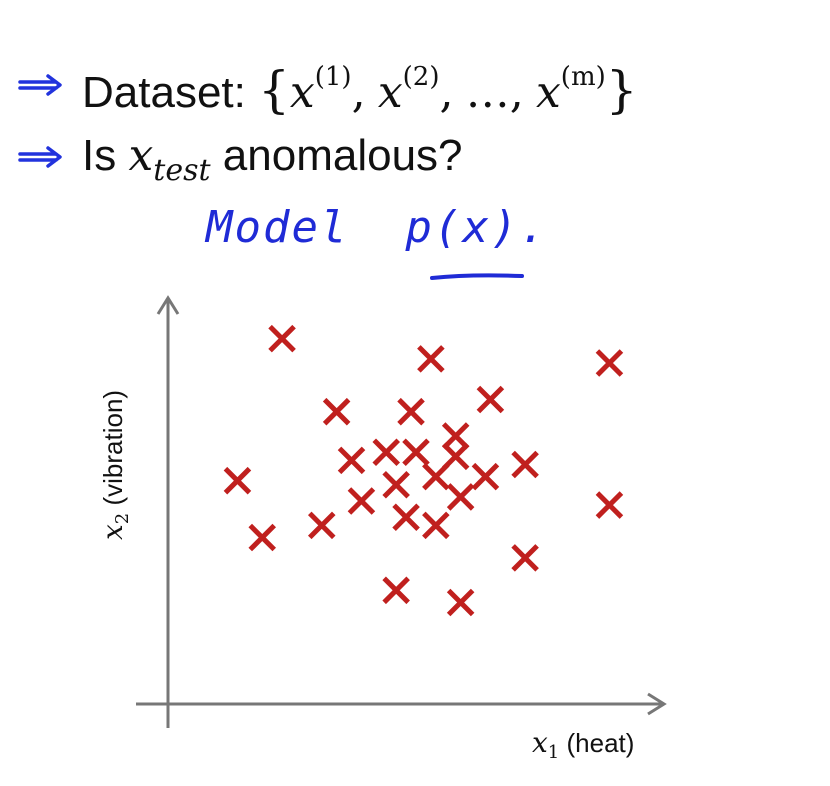 This screenshot has height=786, width=830. What do you see at coordinates (99, 155) in the screenshot?
I see `question-prefix: Is` at bounding box center [99, 155].